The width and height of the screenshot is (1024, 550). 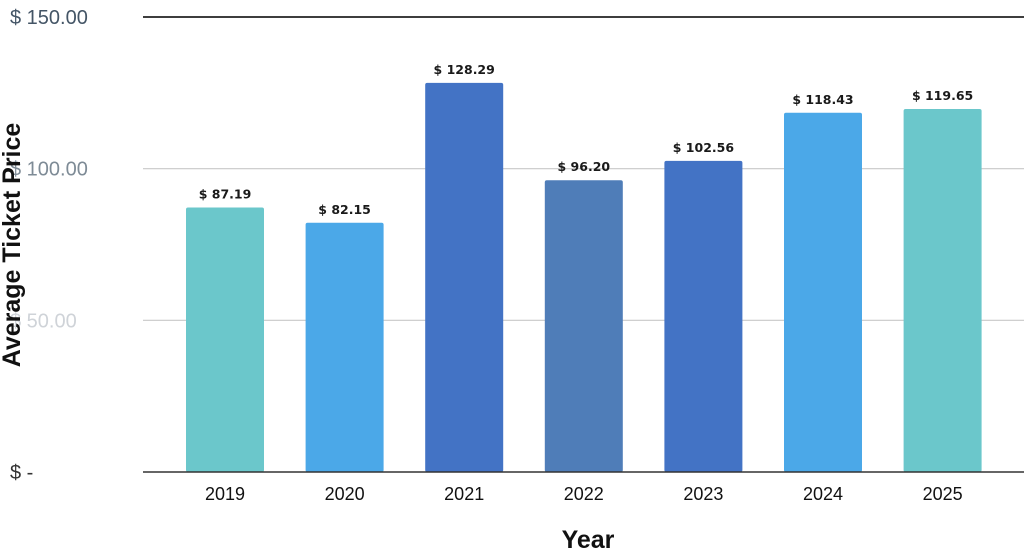 I want to click on data-label-2024: $ 118.43, so click(x=822, y=99).